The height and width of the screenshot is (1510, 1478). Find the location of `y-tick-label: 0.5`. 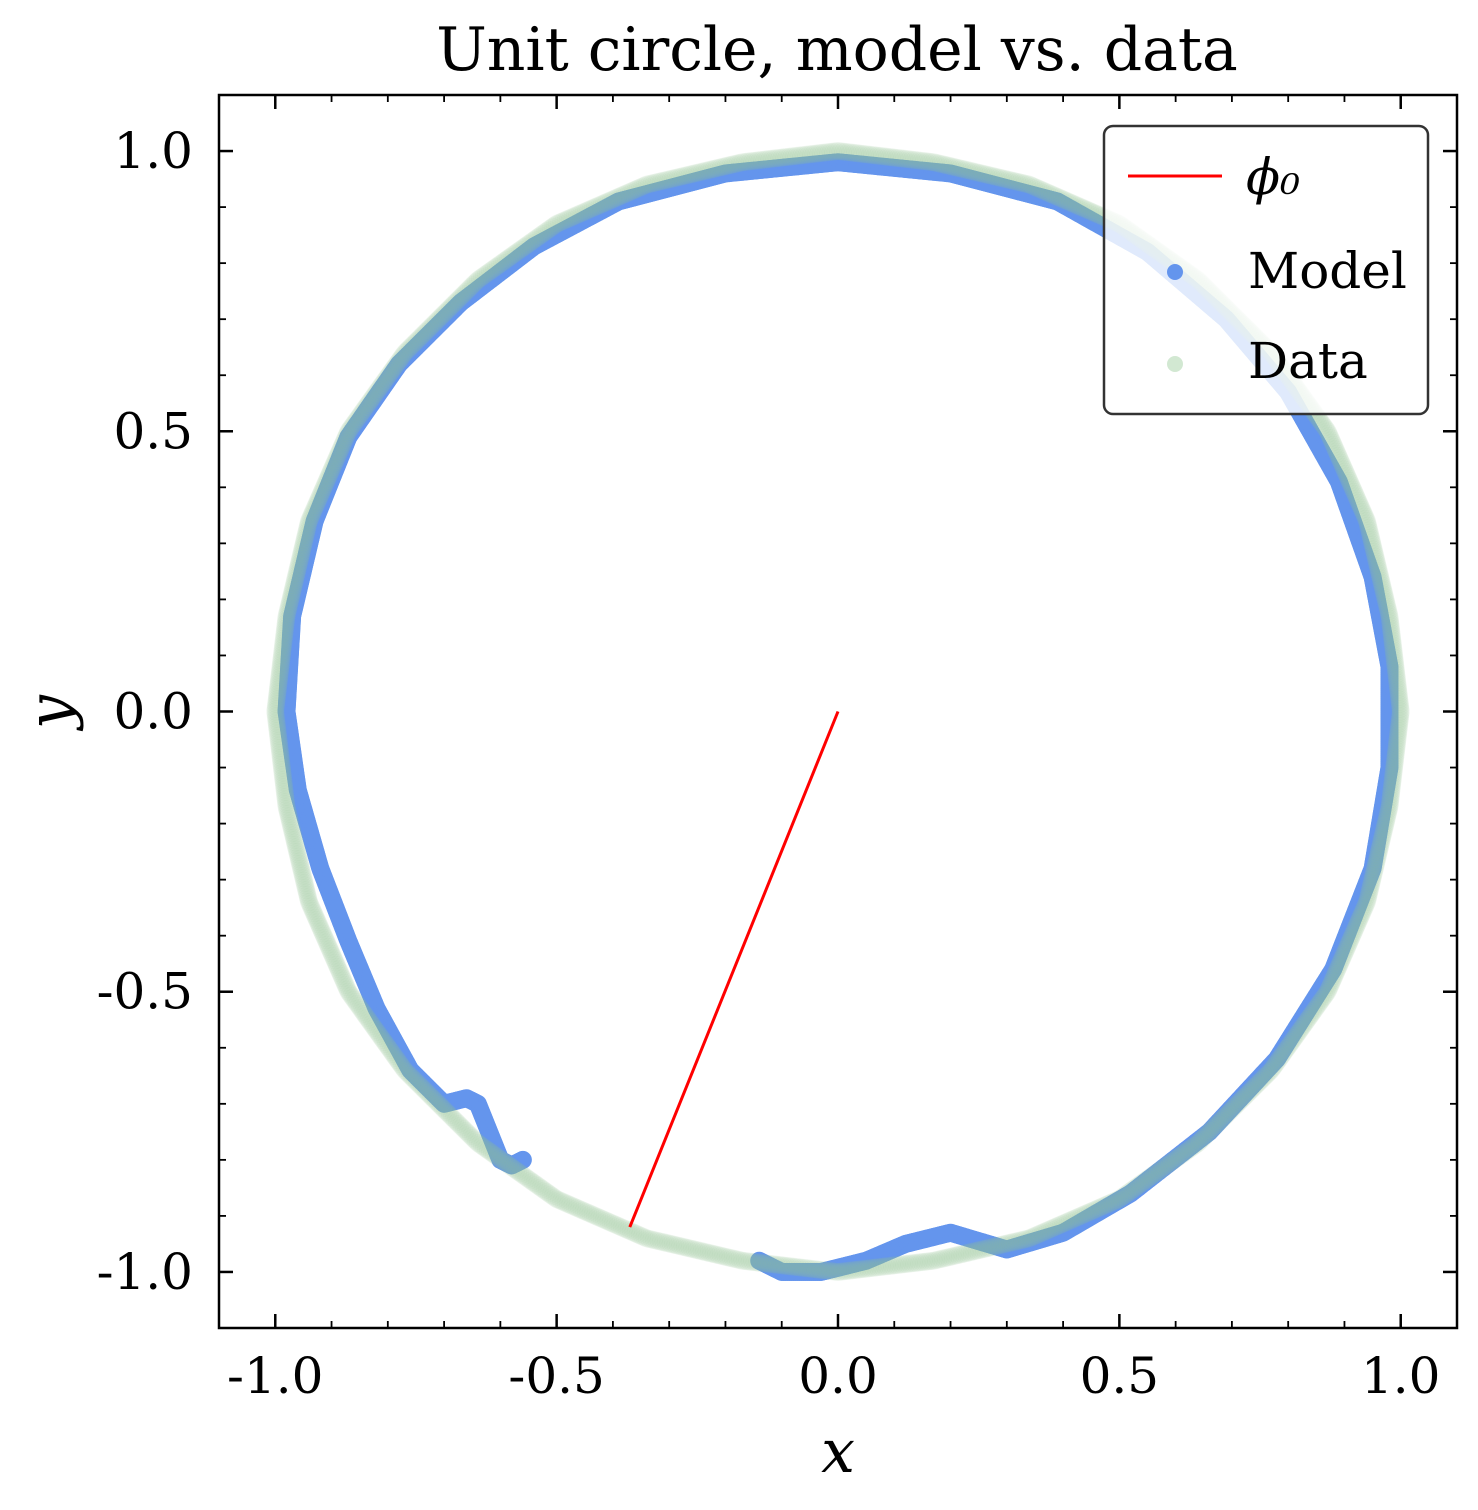

y-tick-label: 0.5 is located at coordinates (153, 431).